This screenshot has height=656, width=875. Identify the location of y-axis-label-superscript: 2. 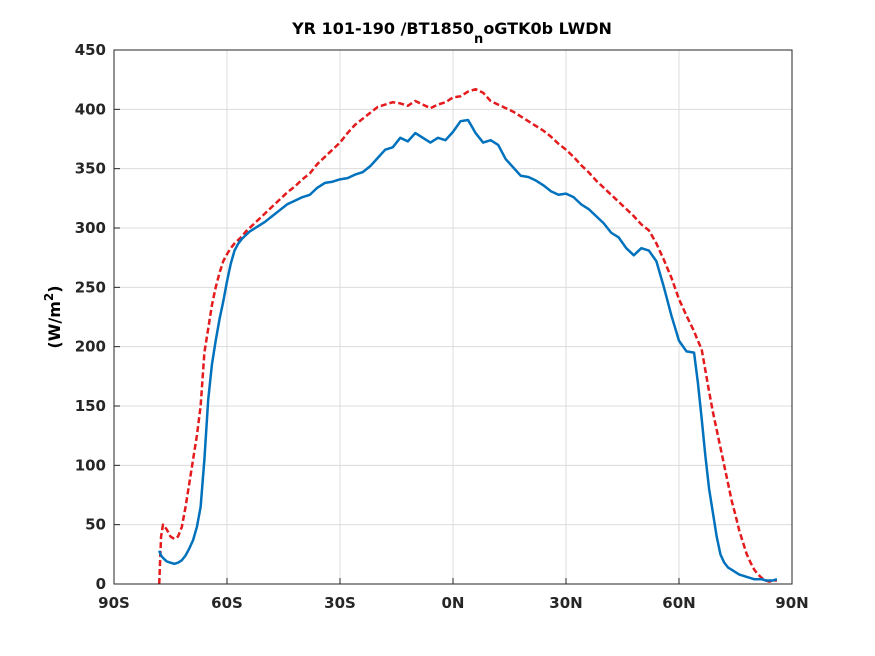
(49, 297).